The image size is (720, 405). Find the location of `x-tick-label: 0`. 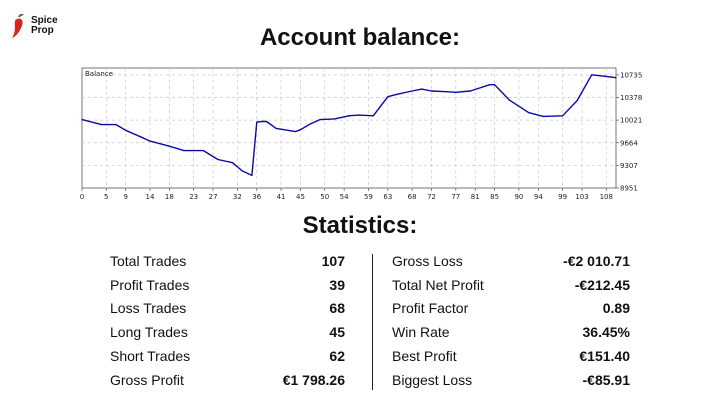

x-tick-label: 0 is located at coordinates (82, 197).